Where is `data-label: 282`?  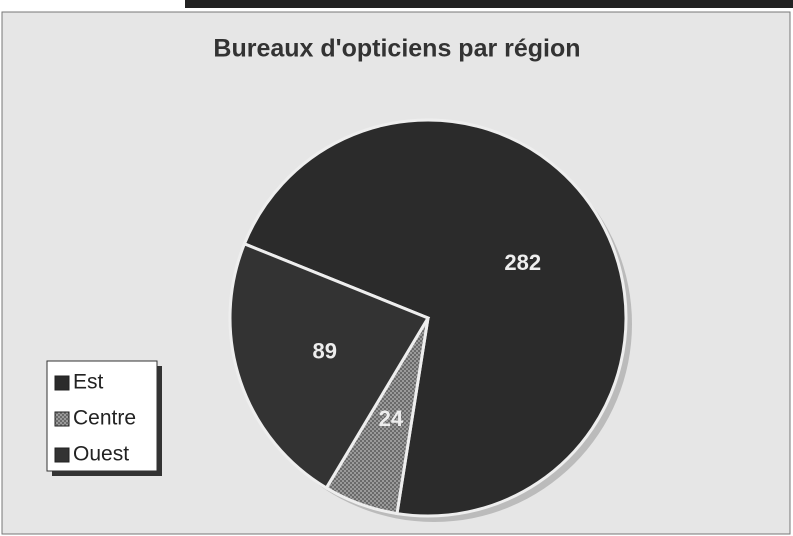
data-label: 282 is located at coordinates (522, 262).